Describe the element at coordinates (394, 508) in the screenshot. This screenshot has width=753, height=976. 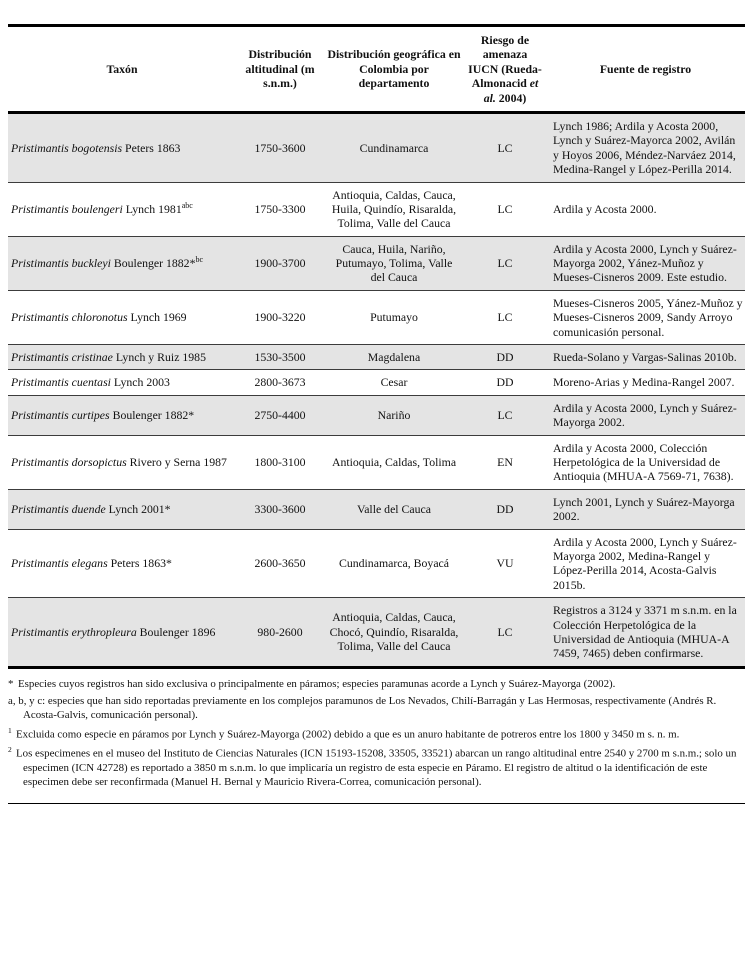
I see `departments: Valle del Cauca` at that location.